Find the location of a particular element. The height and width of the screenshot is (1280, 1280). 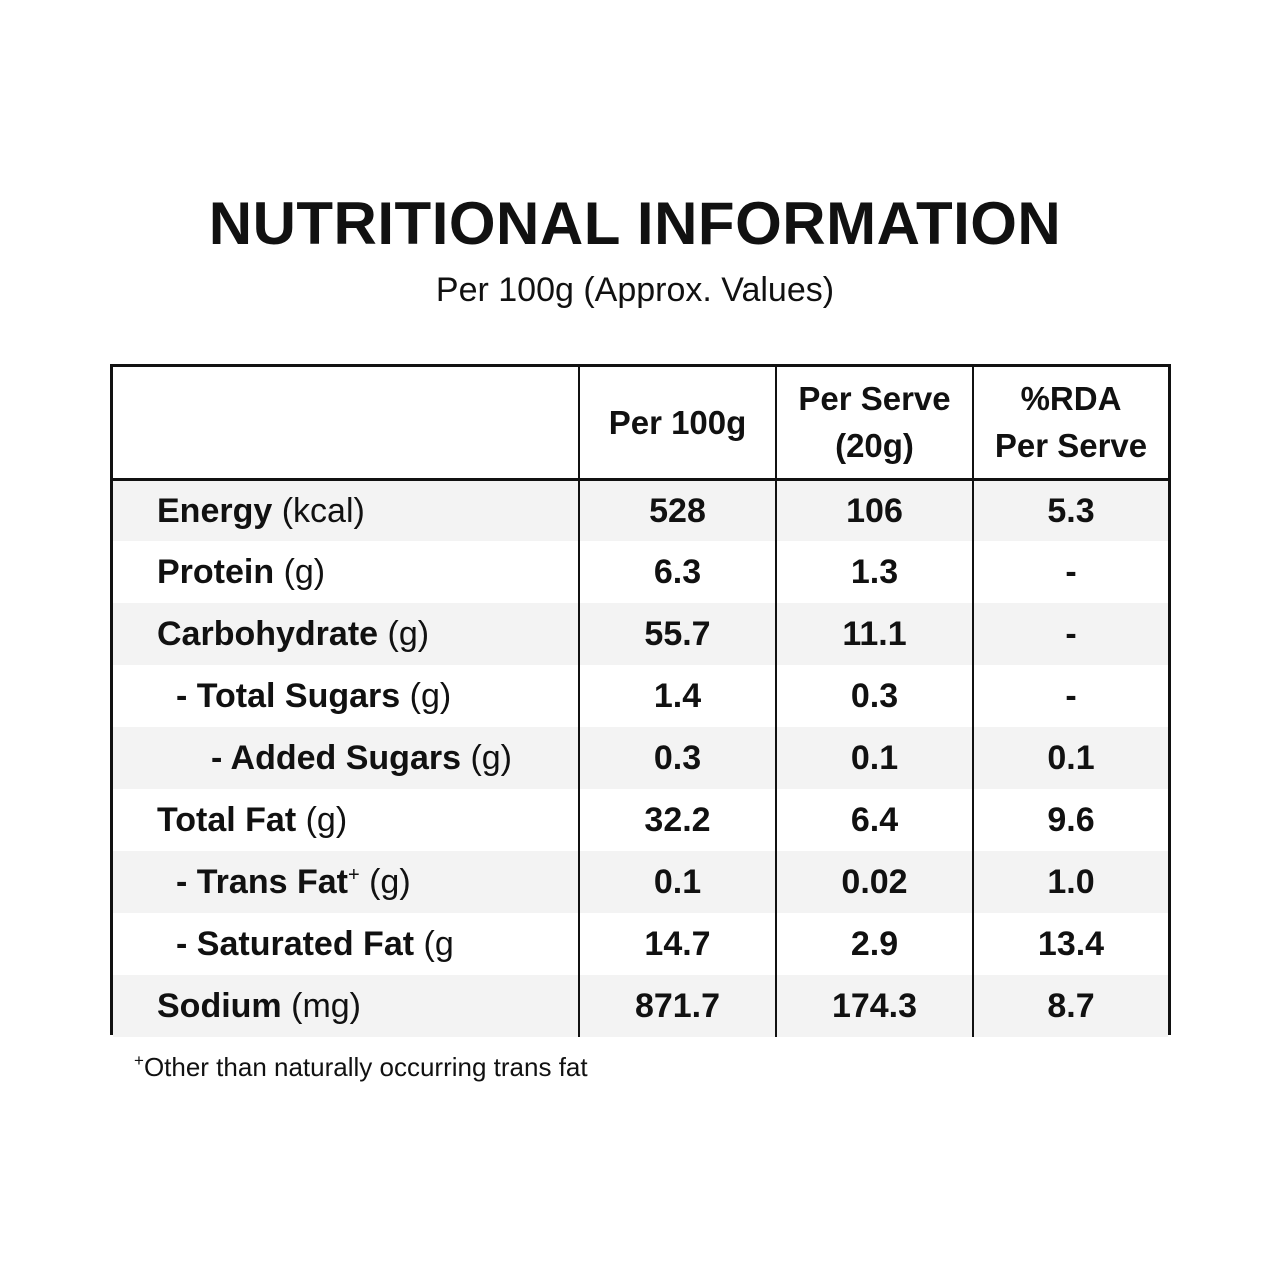

header-rda: %RDA Per Serve is located at coordinates (1070, 424).